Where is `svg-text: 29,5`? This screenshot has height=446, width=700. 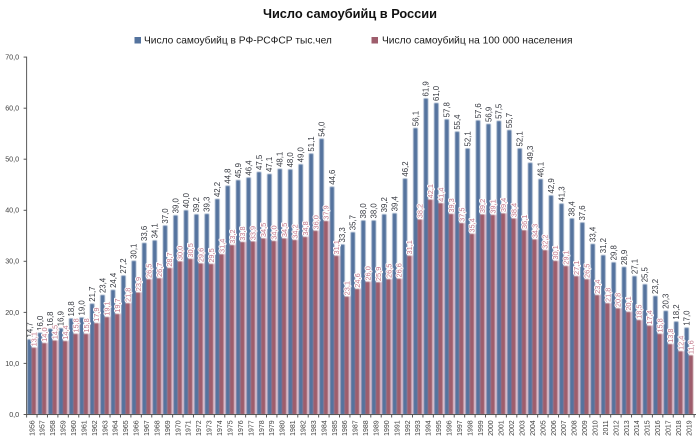
svg-text: 29,5 is located at coordinates (211, 255).